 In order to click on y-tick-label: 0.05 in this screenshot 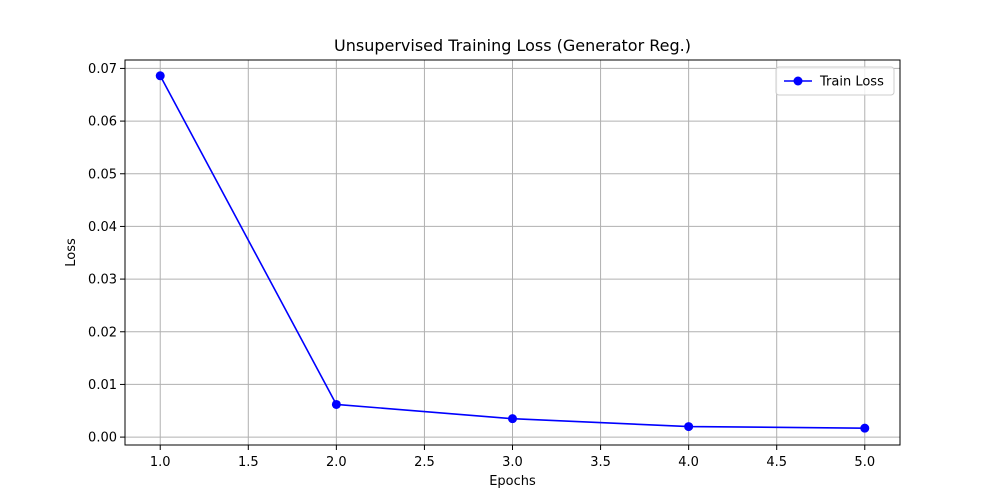, I will do `click(102, 174)`.